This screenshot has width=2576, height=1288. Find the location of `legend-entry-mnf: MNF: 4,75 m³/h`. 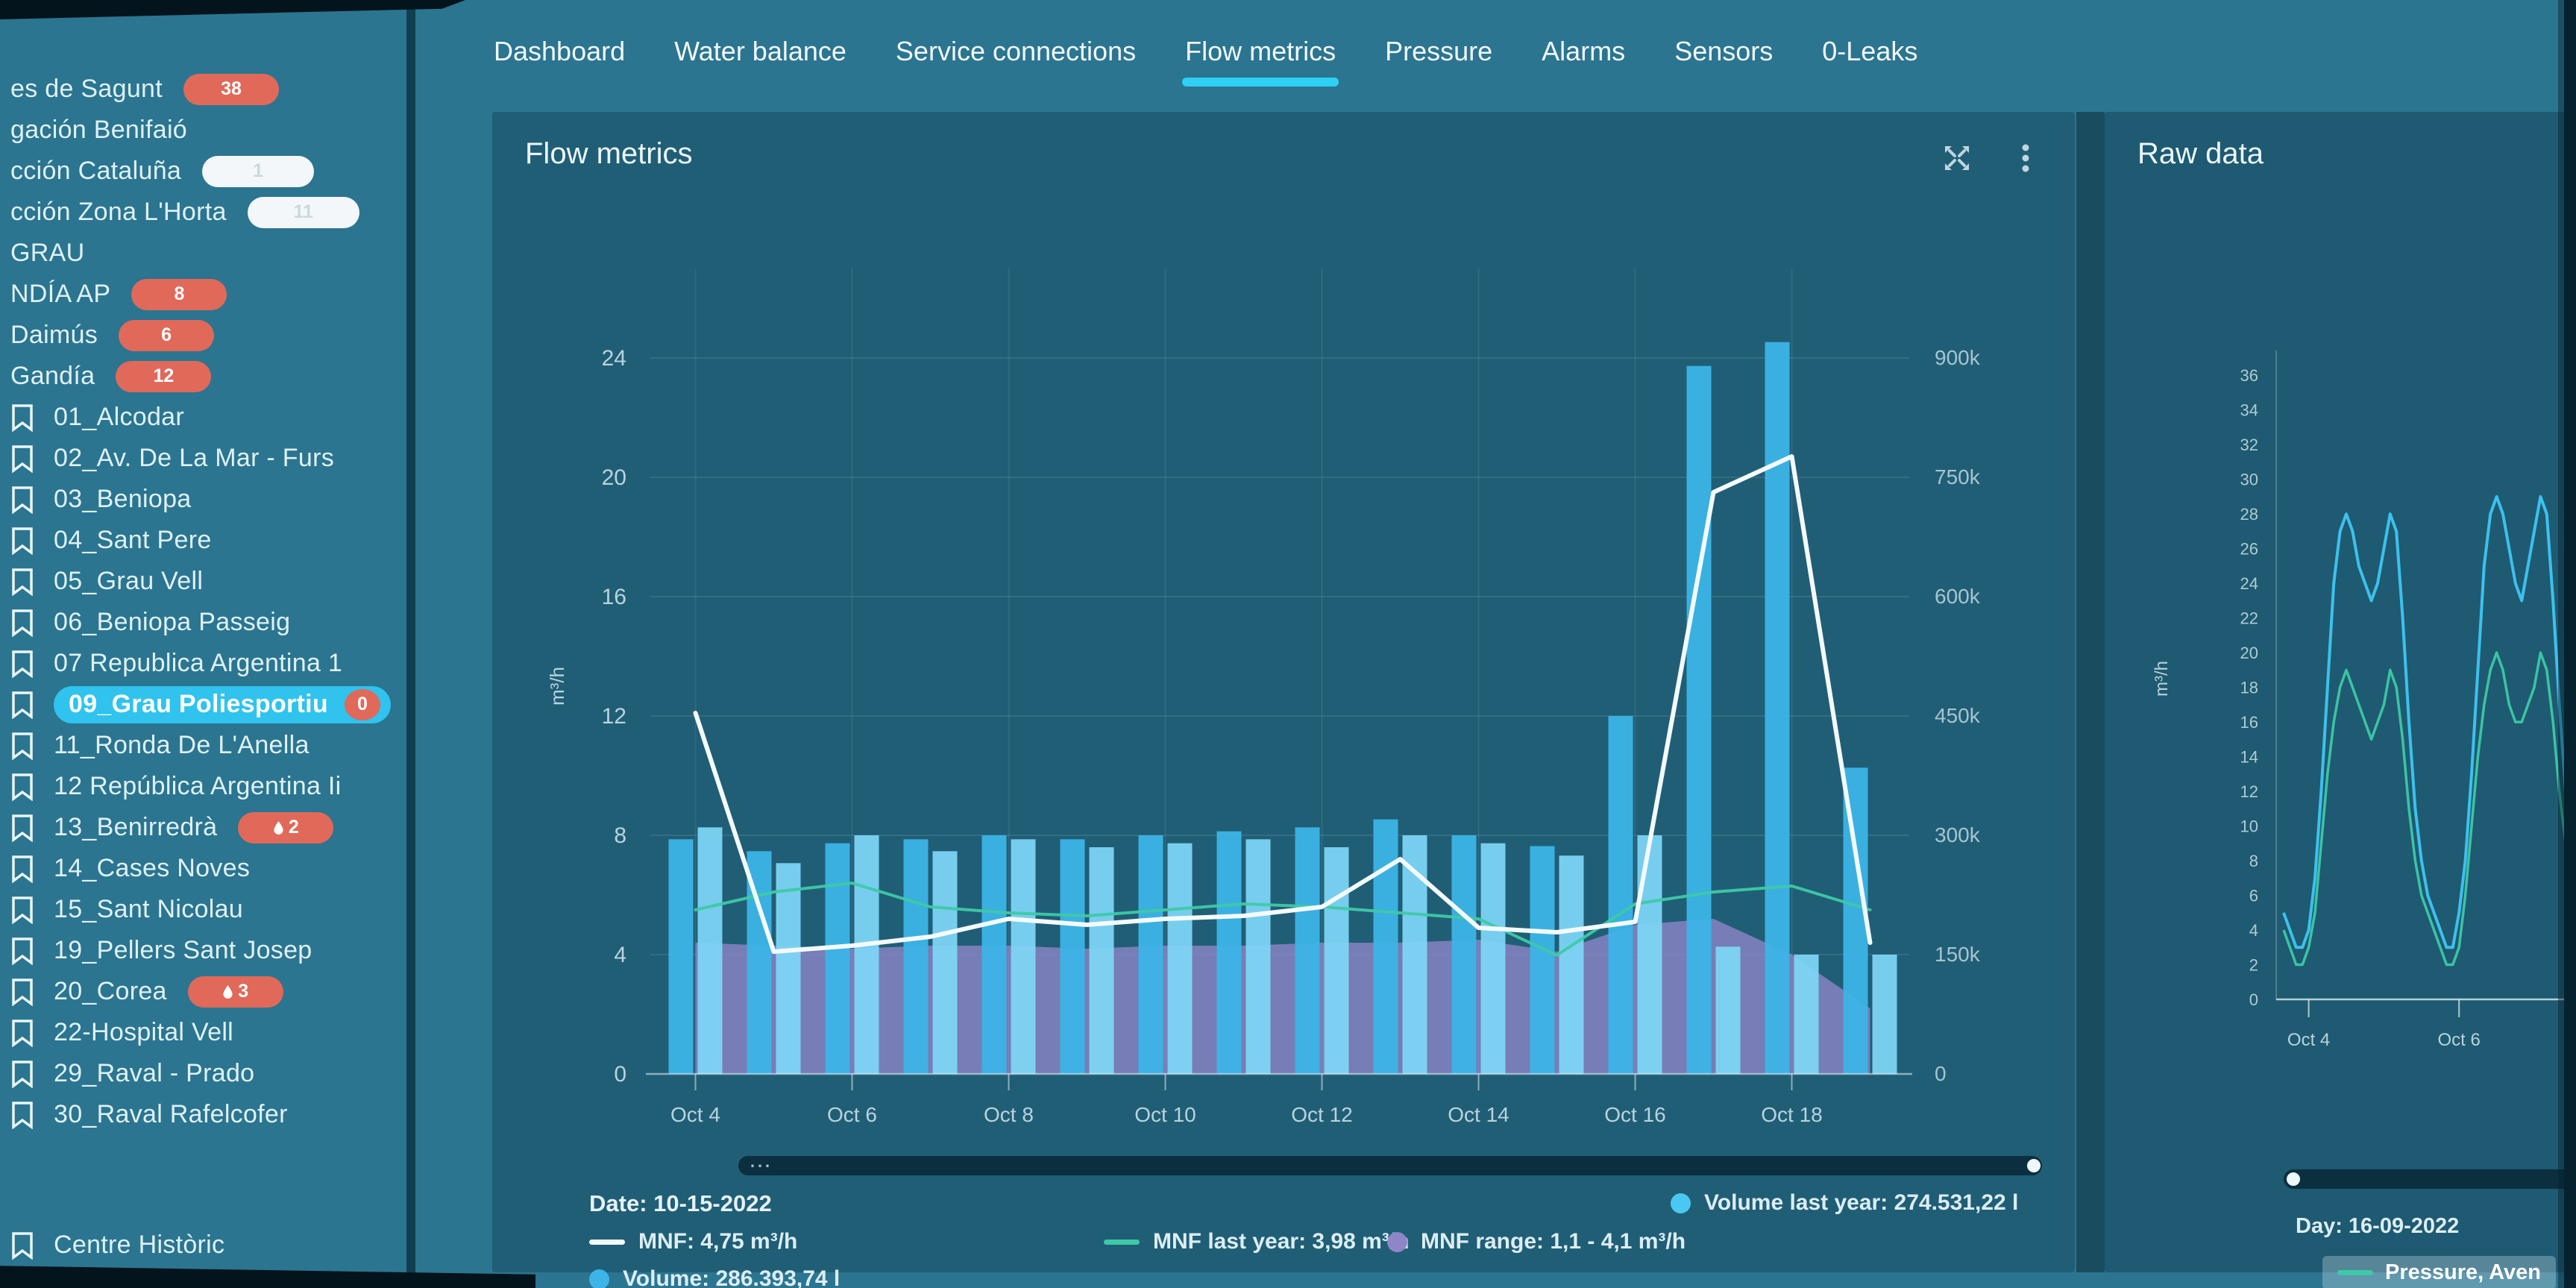

legend-entry-mnf: MNF: 4,75 m³/h is located at coordinates (693, 1242).